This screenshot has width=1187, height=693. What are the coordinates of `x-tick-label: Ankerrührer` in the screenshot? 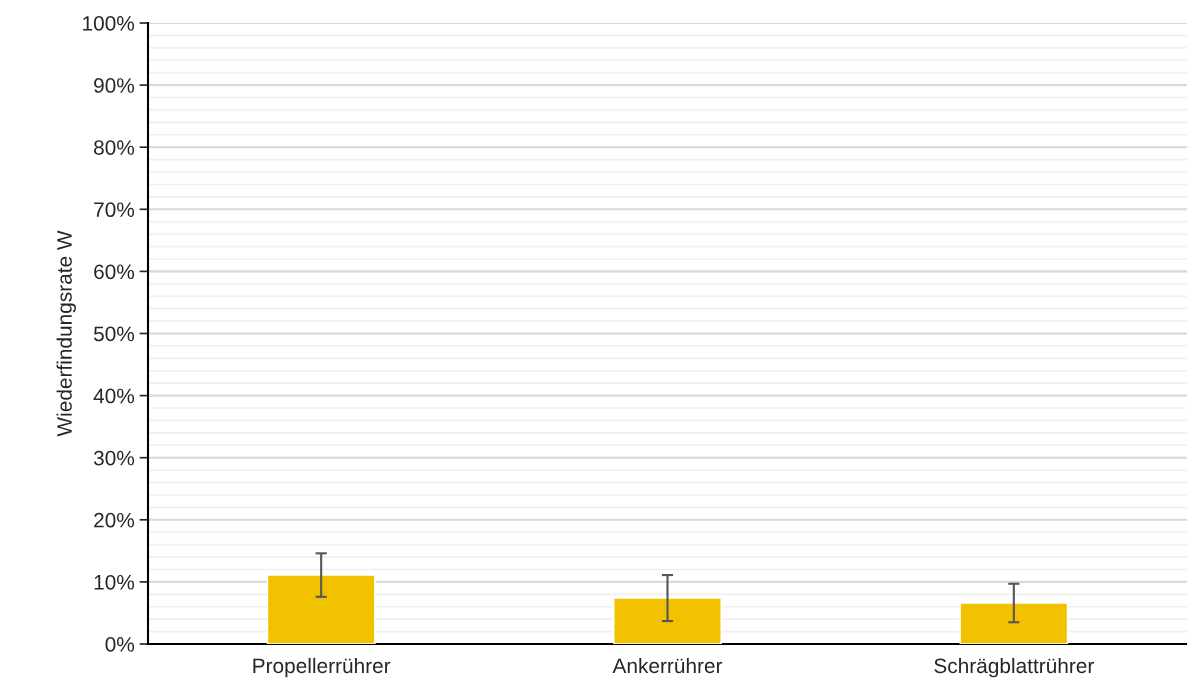 It's located at (667, 665).